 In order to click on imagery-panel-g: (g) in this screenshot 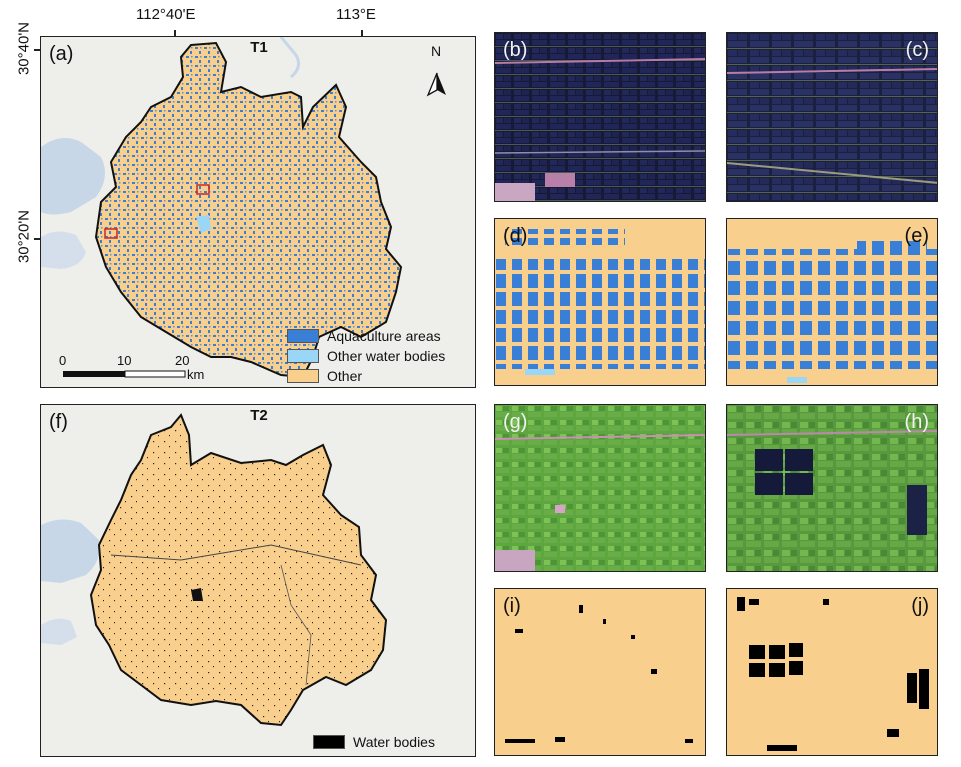, I will do `click(600, 488)`.